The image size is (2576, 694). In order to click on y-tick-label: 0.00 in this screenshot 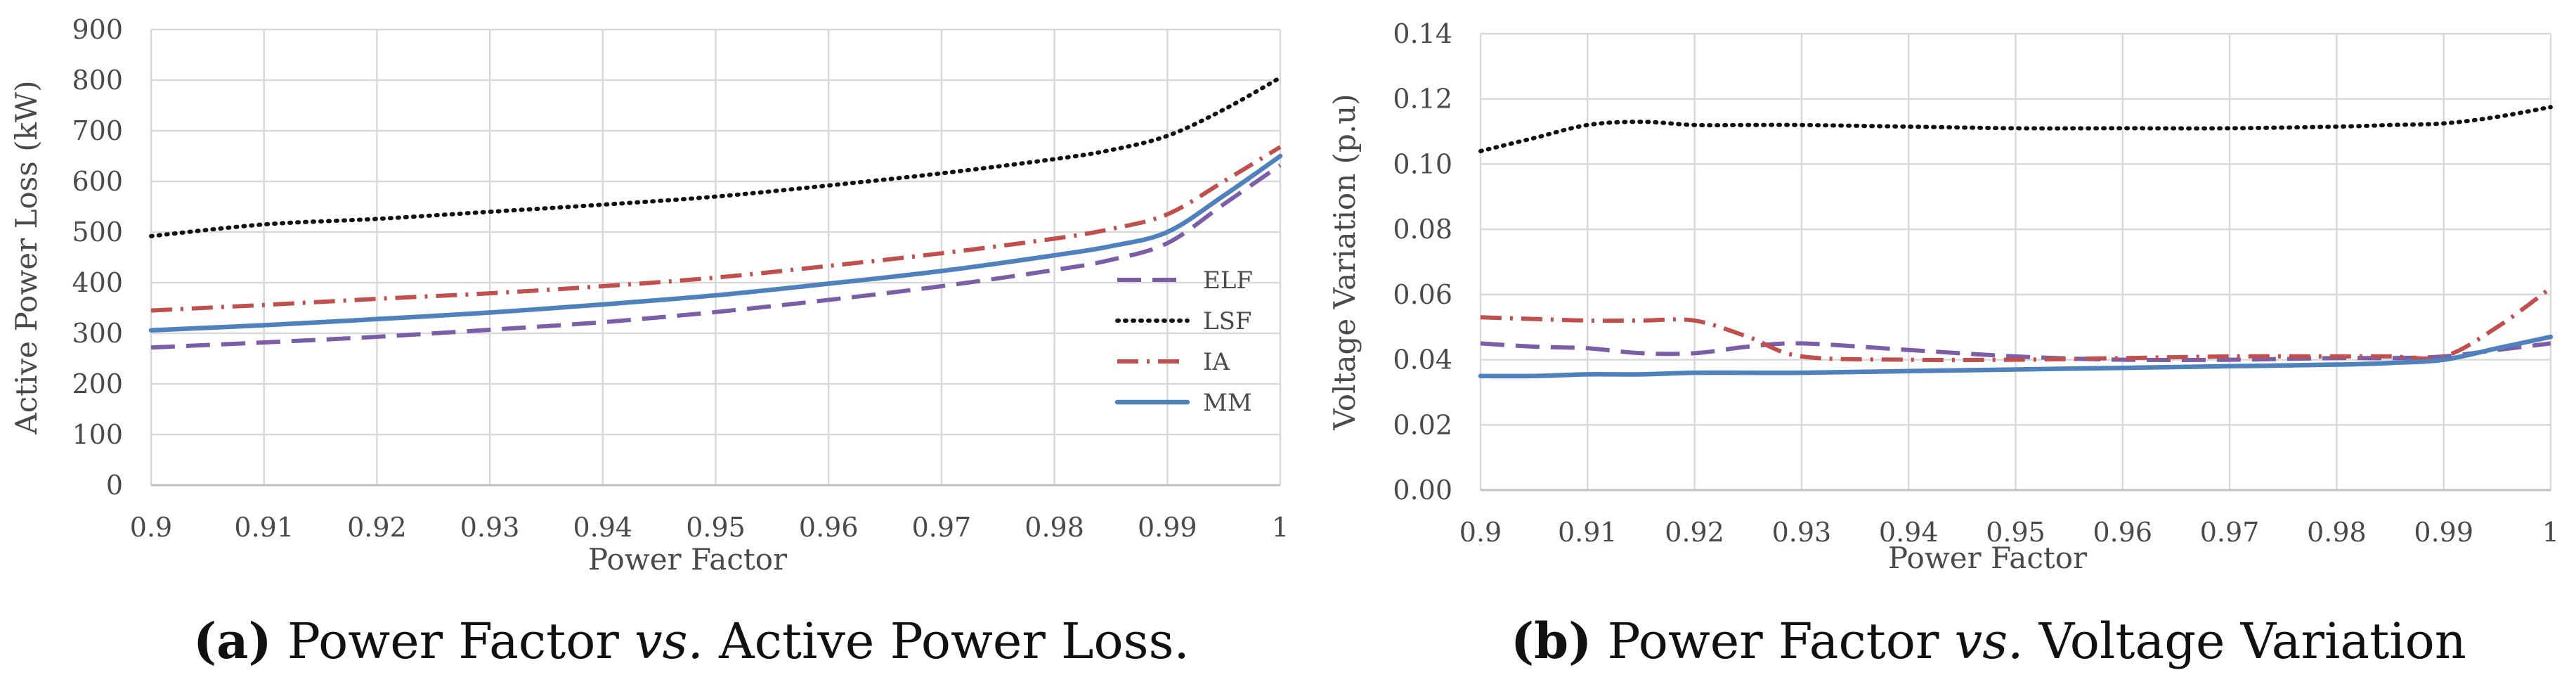, I will do `click(1422, 490)`.